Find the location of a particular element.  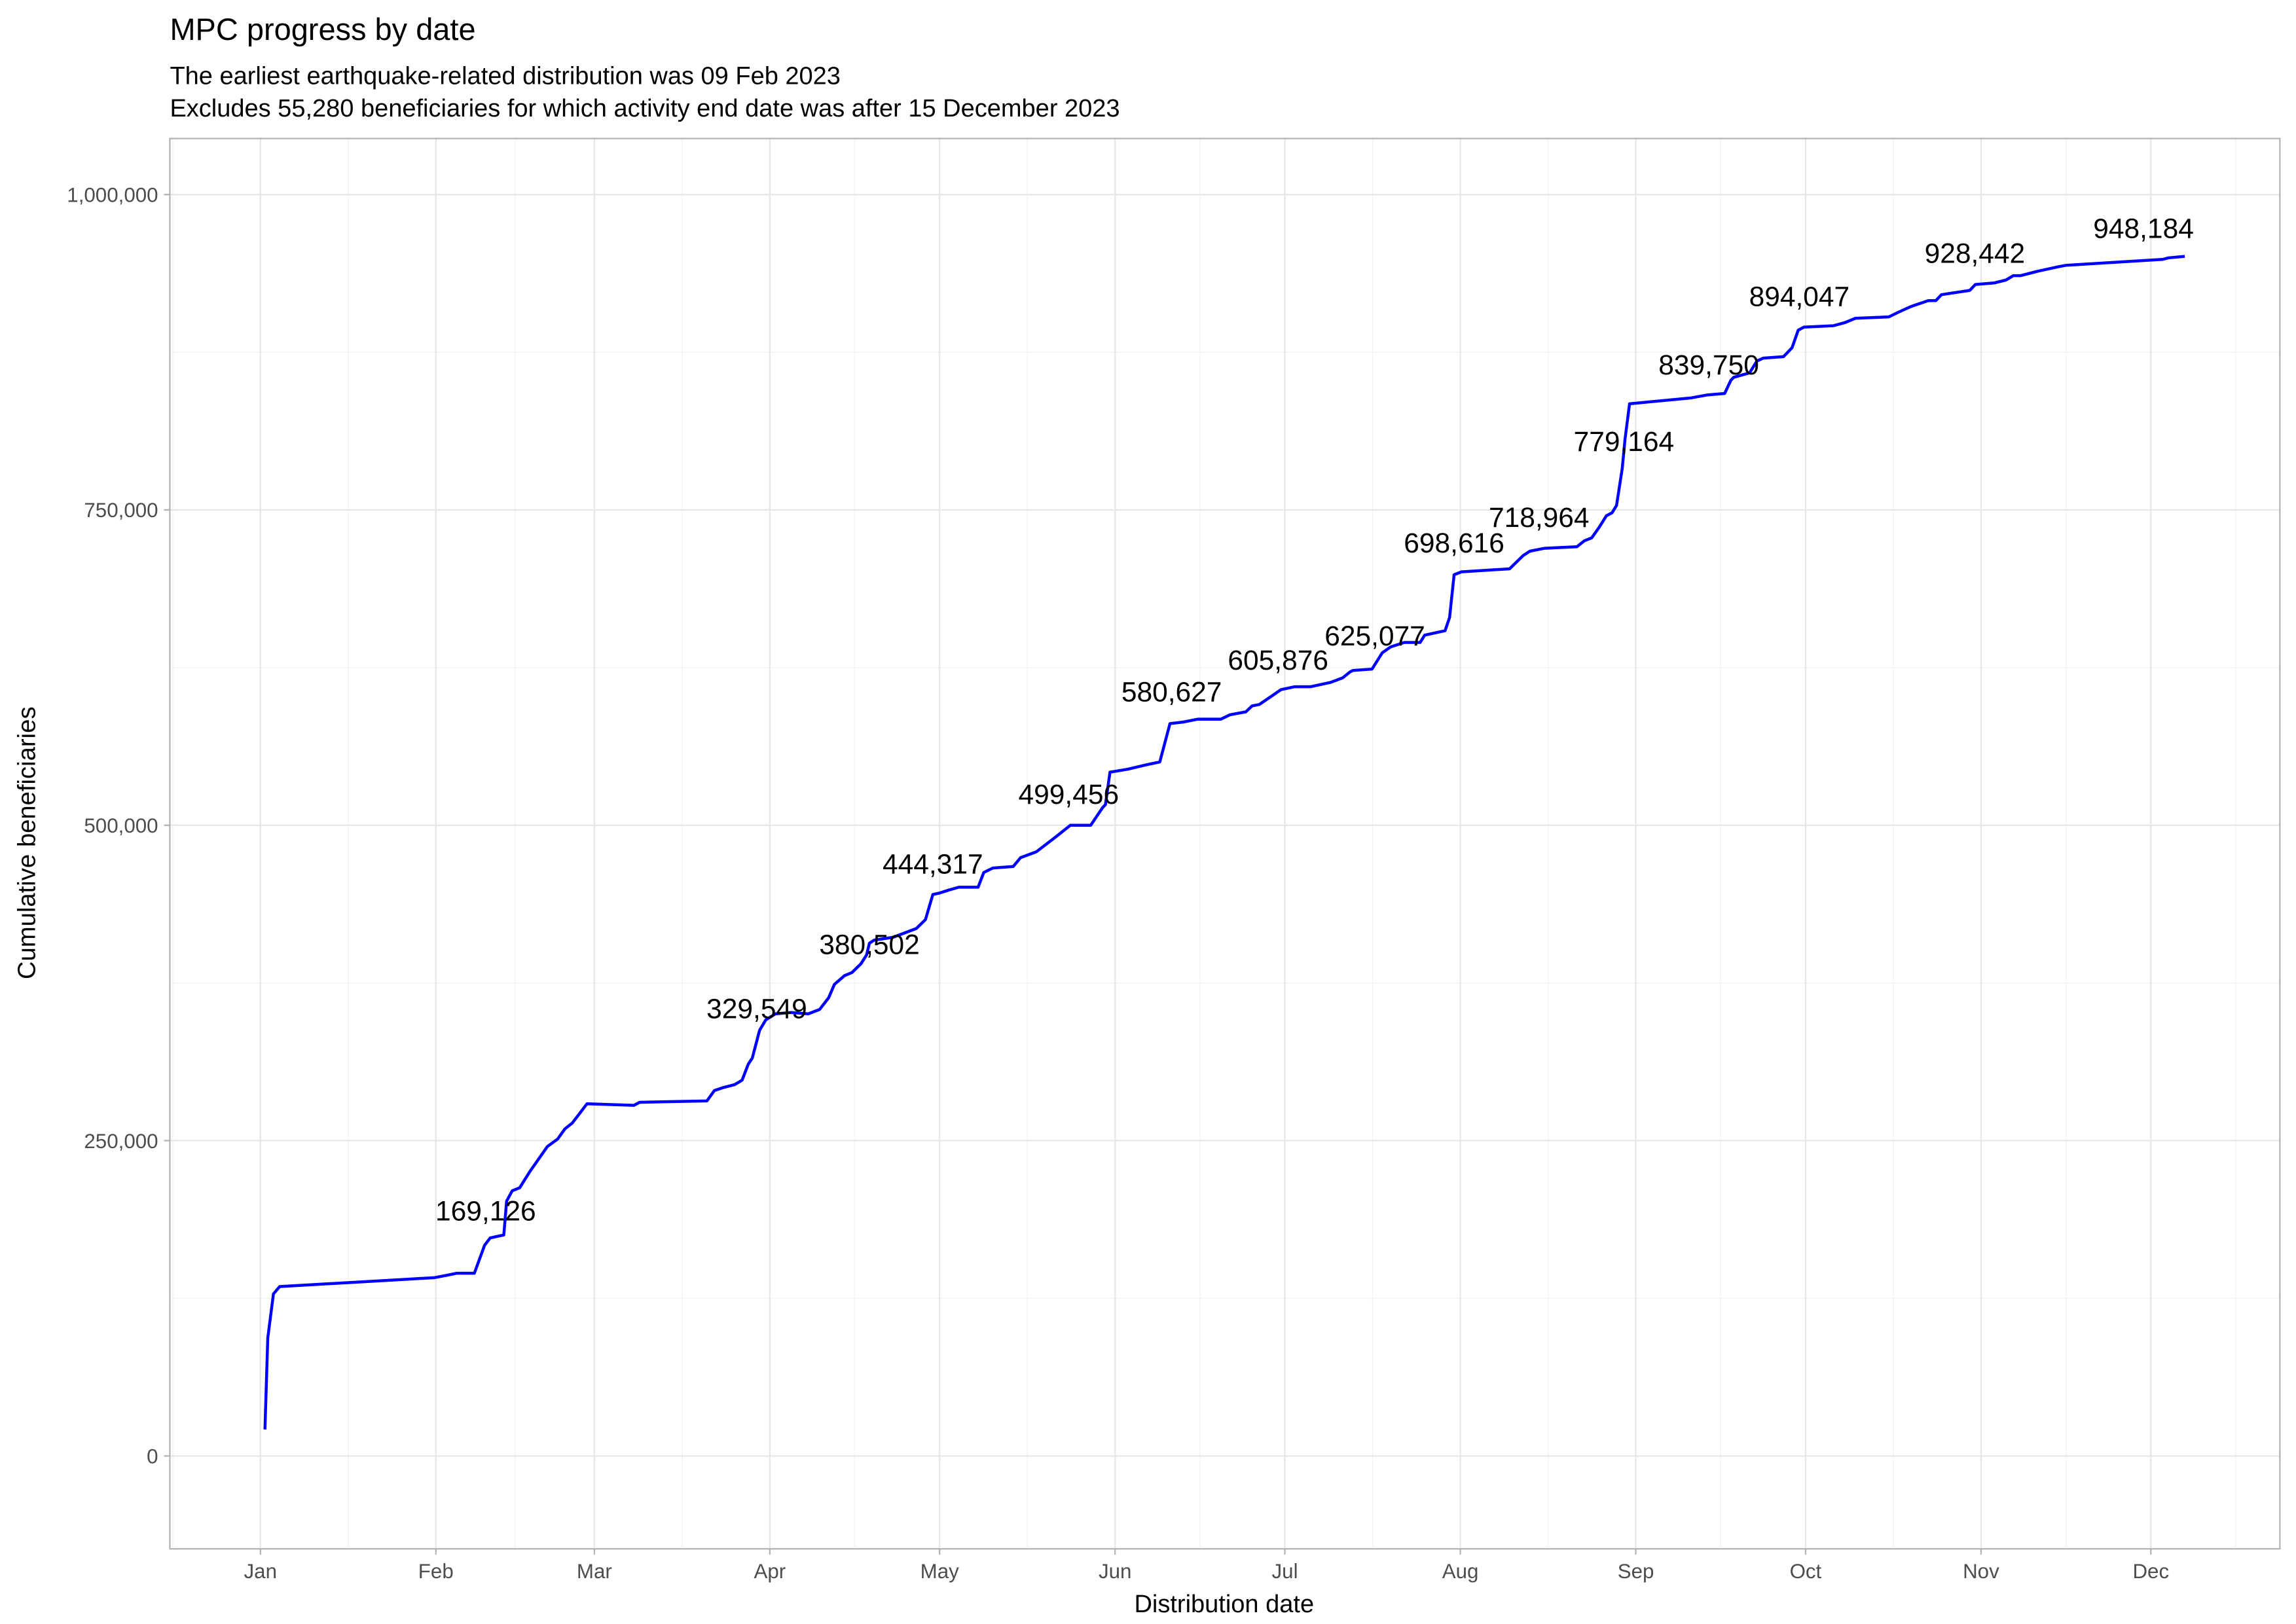

data-label: 948,184 is located at coordinates (2143, 229).